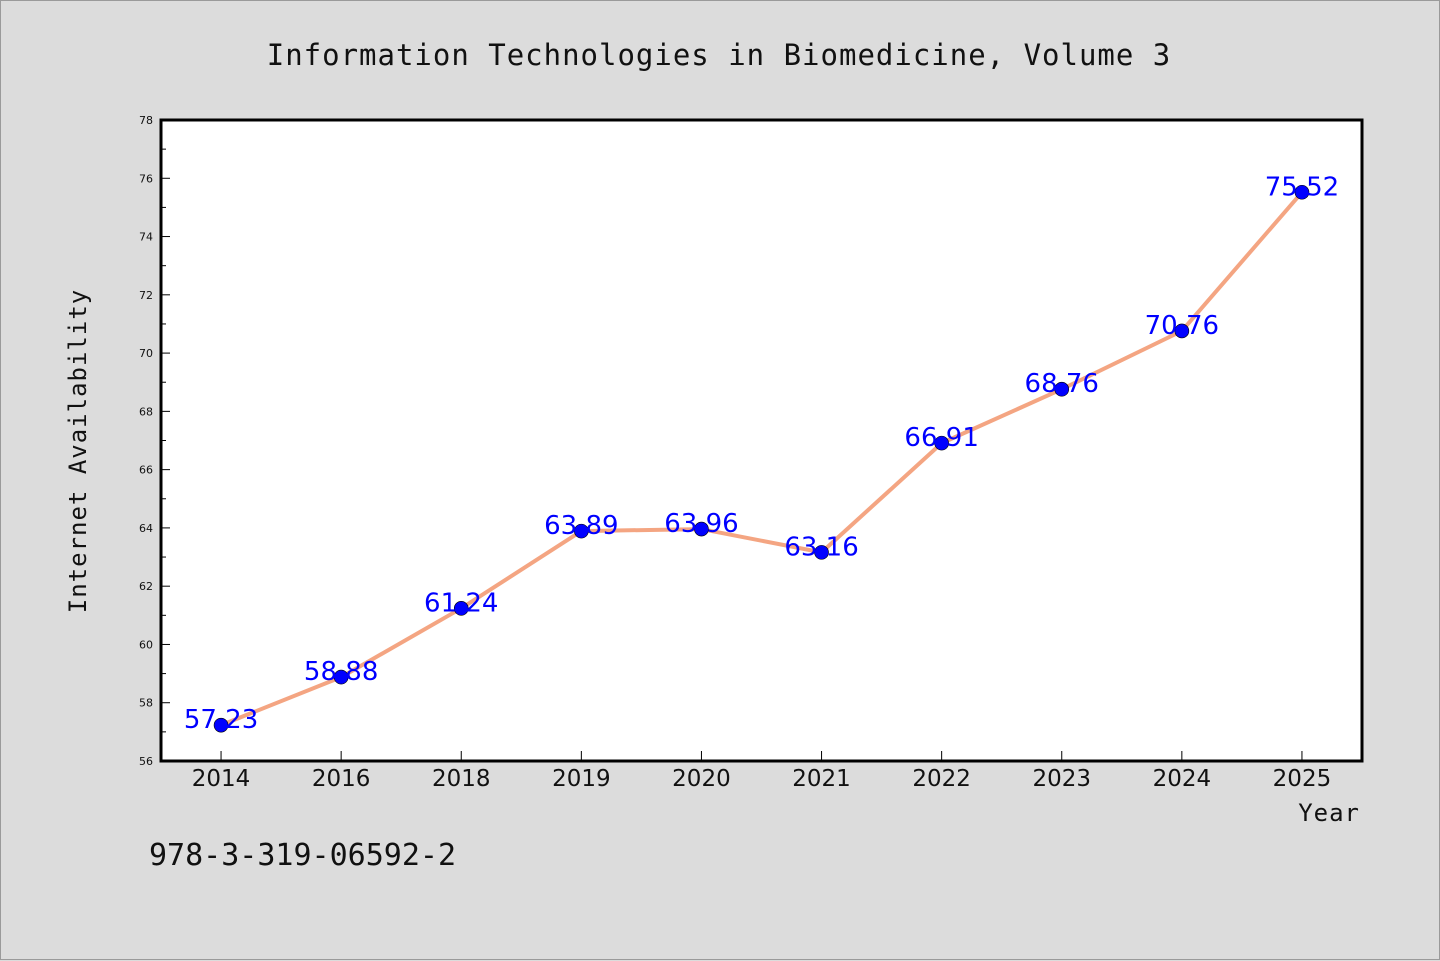 The height and width of the screenshot is (961, 1440). I want to click on x-tick-label: 2014, so click(221, 779).